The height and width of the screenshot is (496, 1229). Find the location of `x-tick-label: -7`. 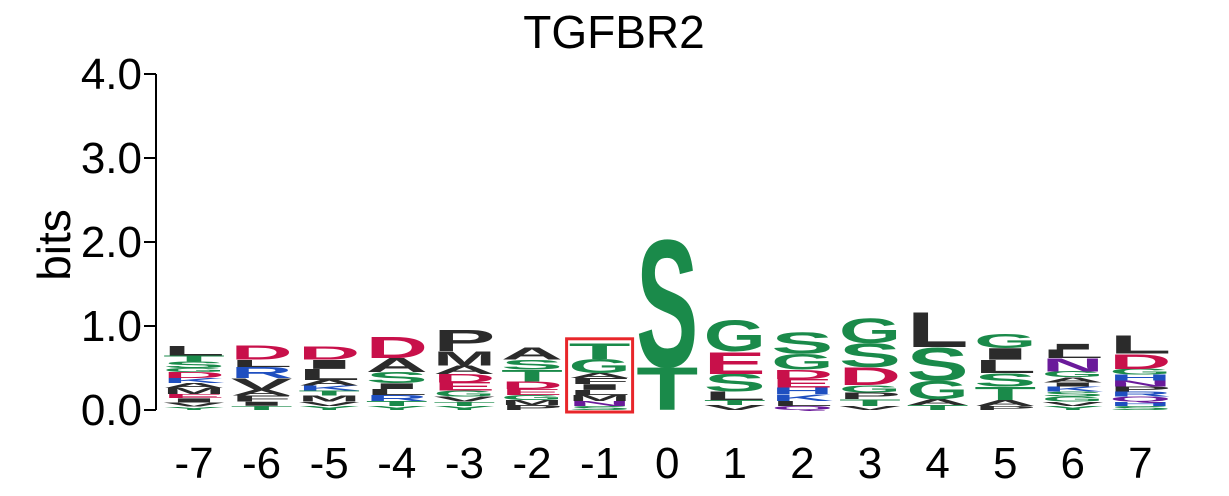

x-tick-label: -7 is located at coordinates (193, 463).